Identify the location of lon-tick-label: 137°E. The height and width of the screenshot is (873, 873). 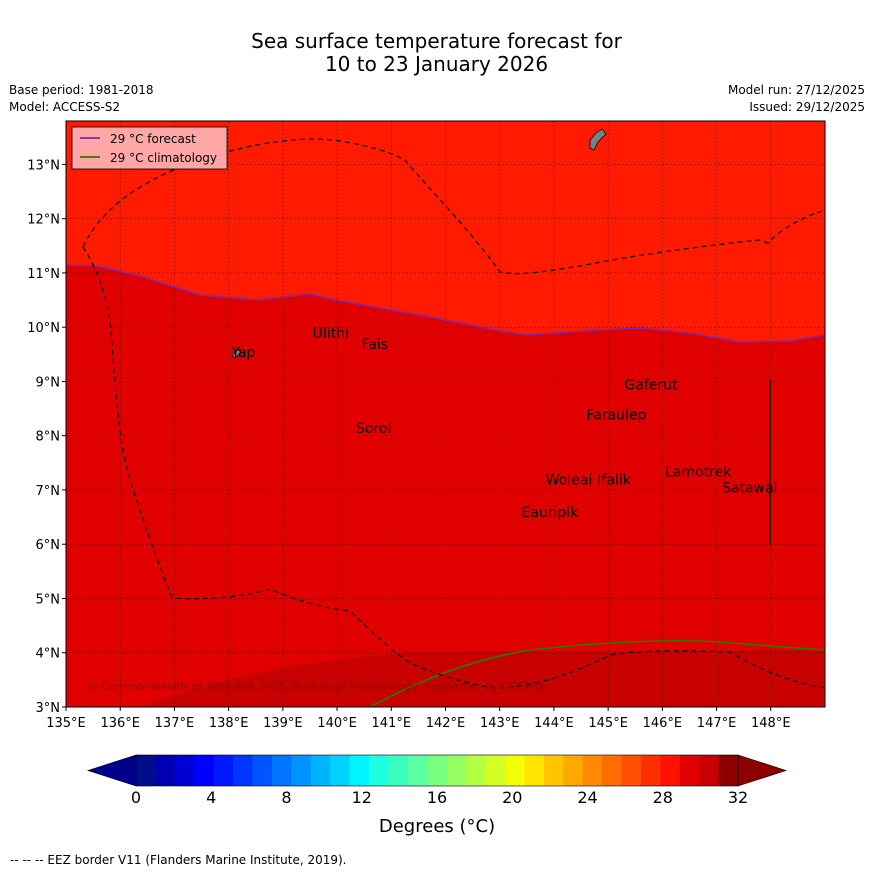
(175, 723).